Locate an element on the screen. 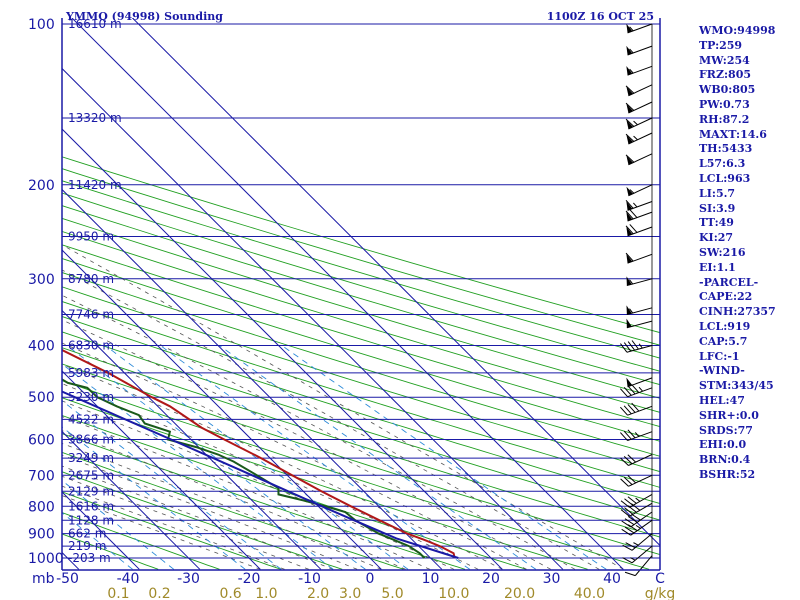 The width and height of the screenshot is (800, 600). mixing-ratio-tick-label: 0.1 is located at coordinates (118, 593).